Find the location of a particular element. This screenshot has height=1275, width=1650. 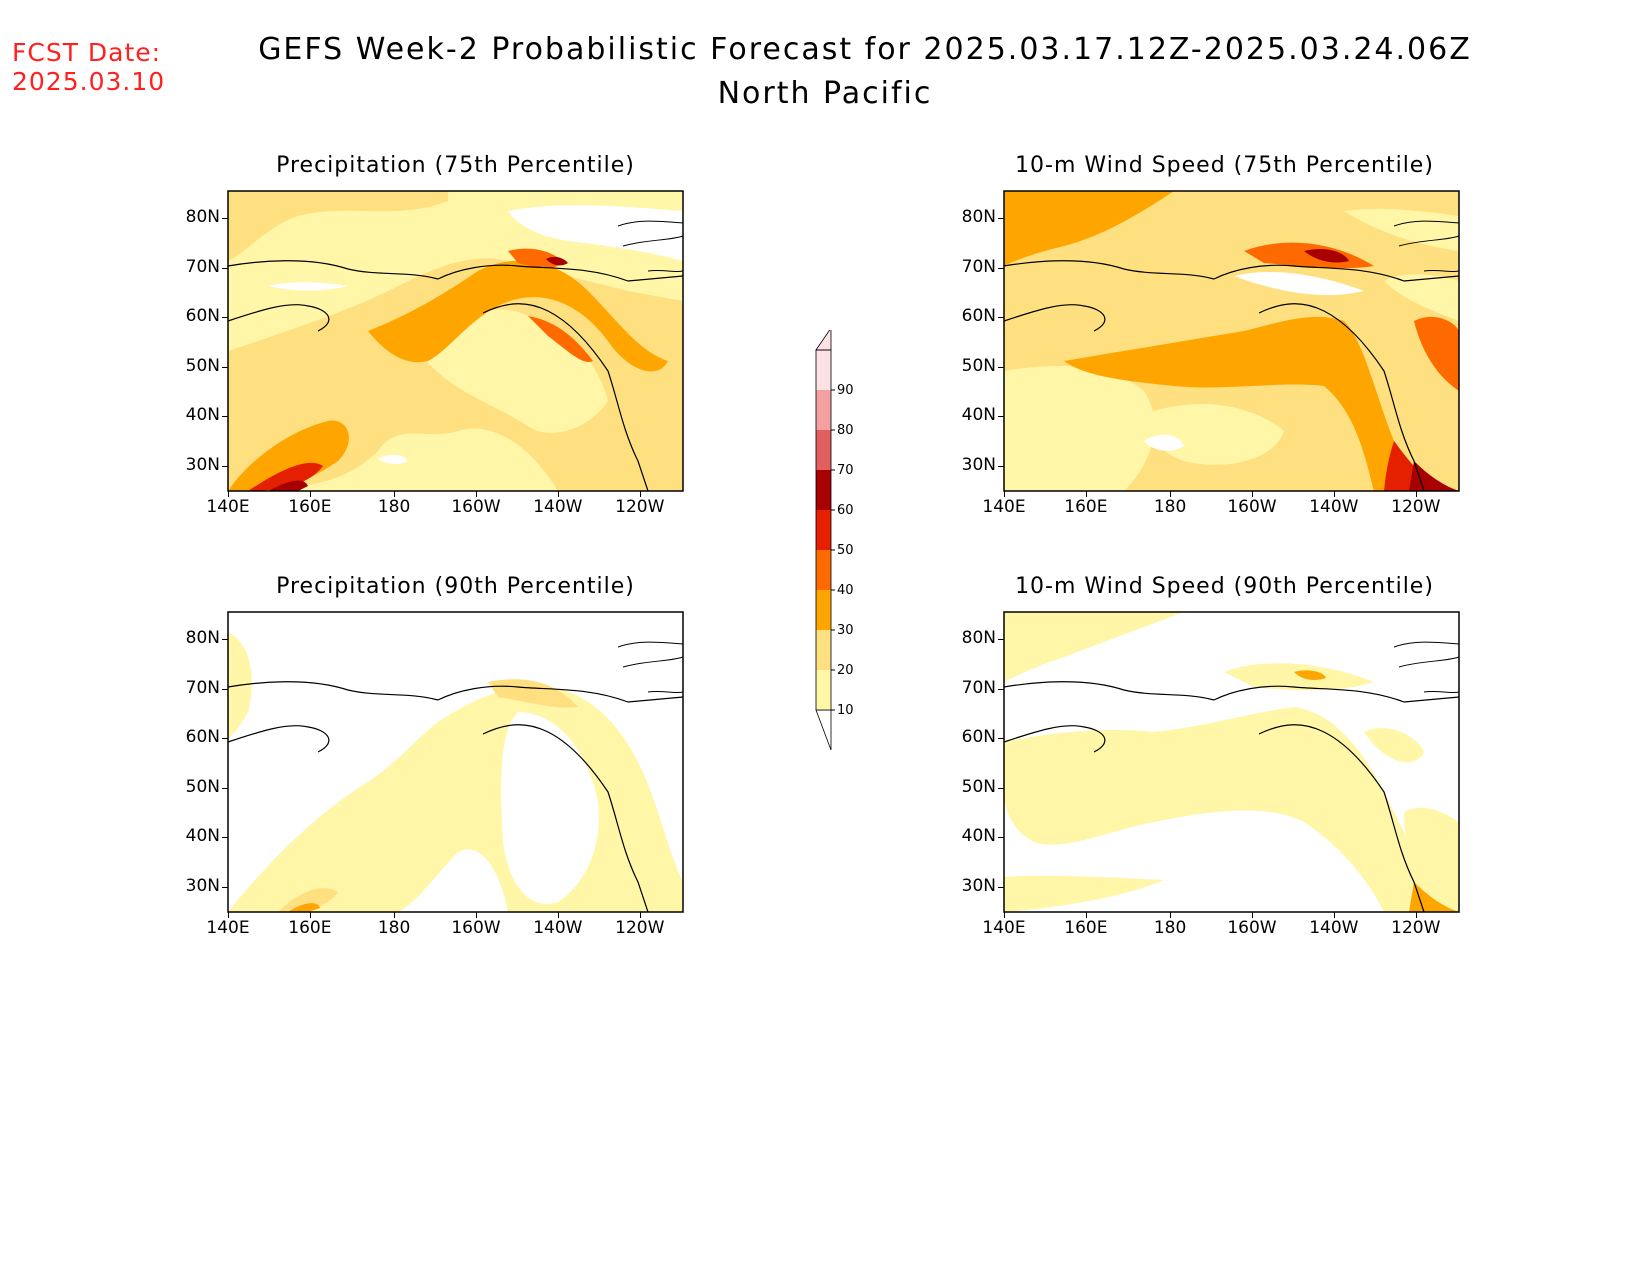

colorbar-label: 80 is located at coordinates (845, 430).